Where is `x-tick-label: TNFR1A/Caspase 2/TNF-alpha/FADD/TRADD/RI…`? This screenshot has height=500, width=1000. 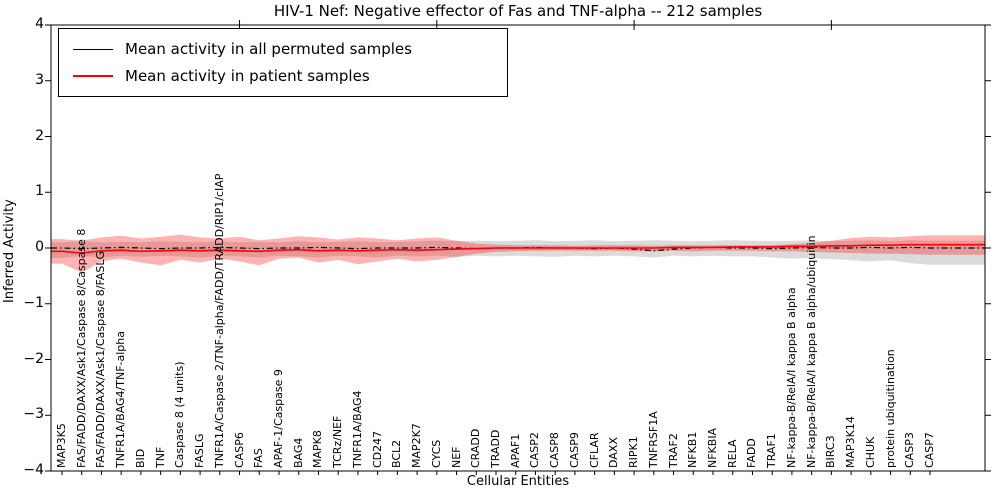
x-tick-label: TNFR1A/Caspase 2/TNF-alpha/FADD/TRADD/RI… is located at coordinates (219, 320).